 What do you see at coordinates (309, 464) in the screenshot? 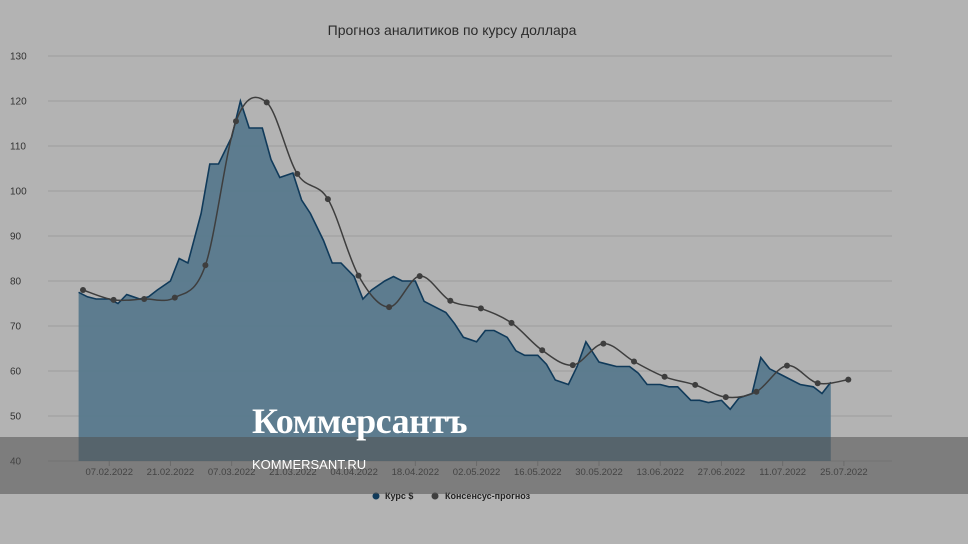
I see `watermark-url: KOMMERSANT.RU` at bounding box center [309, 464].